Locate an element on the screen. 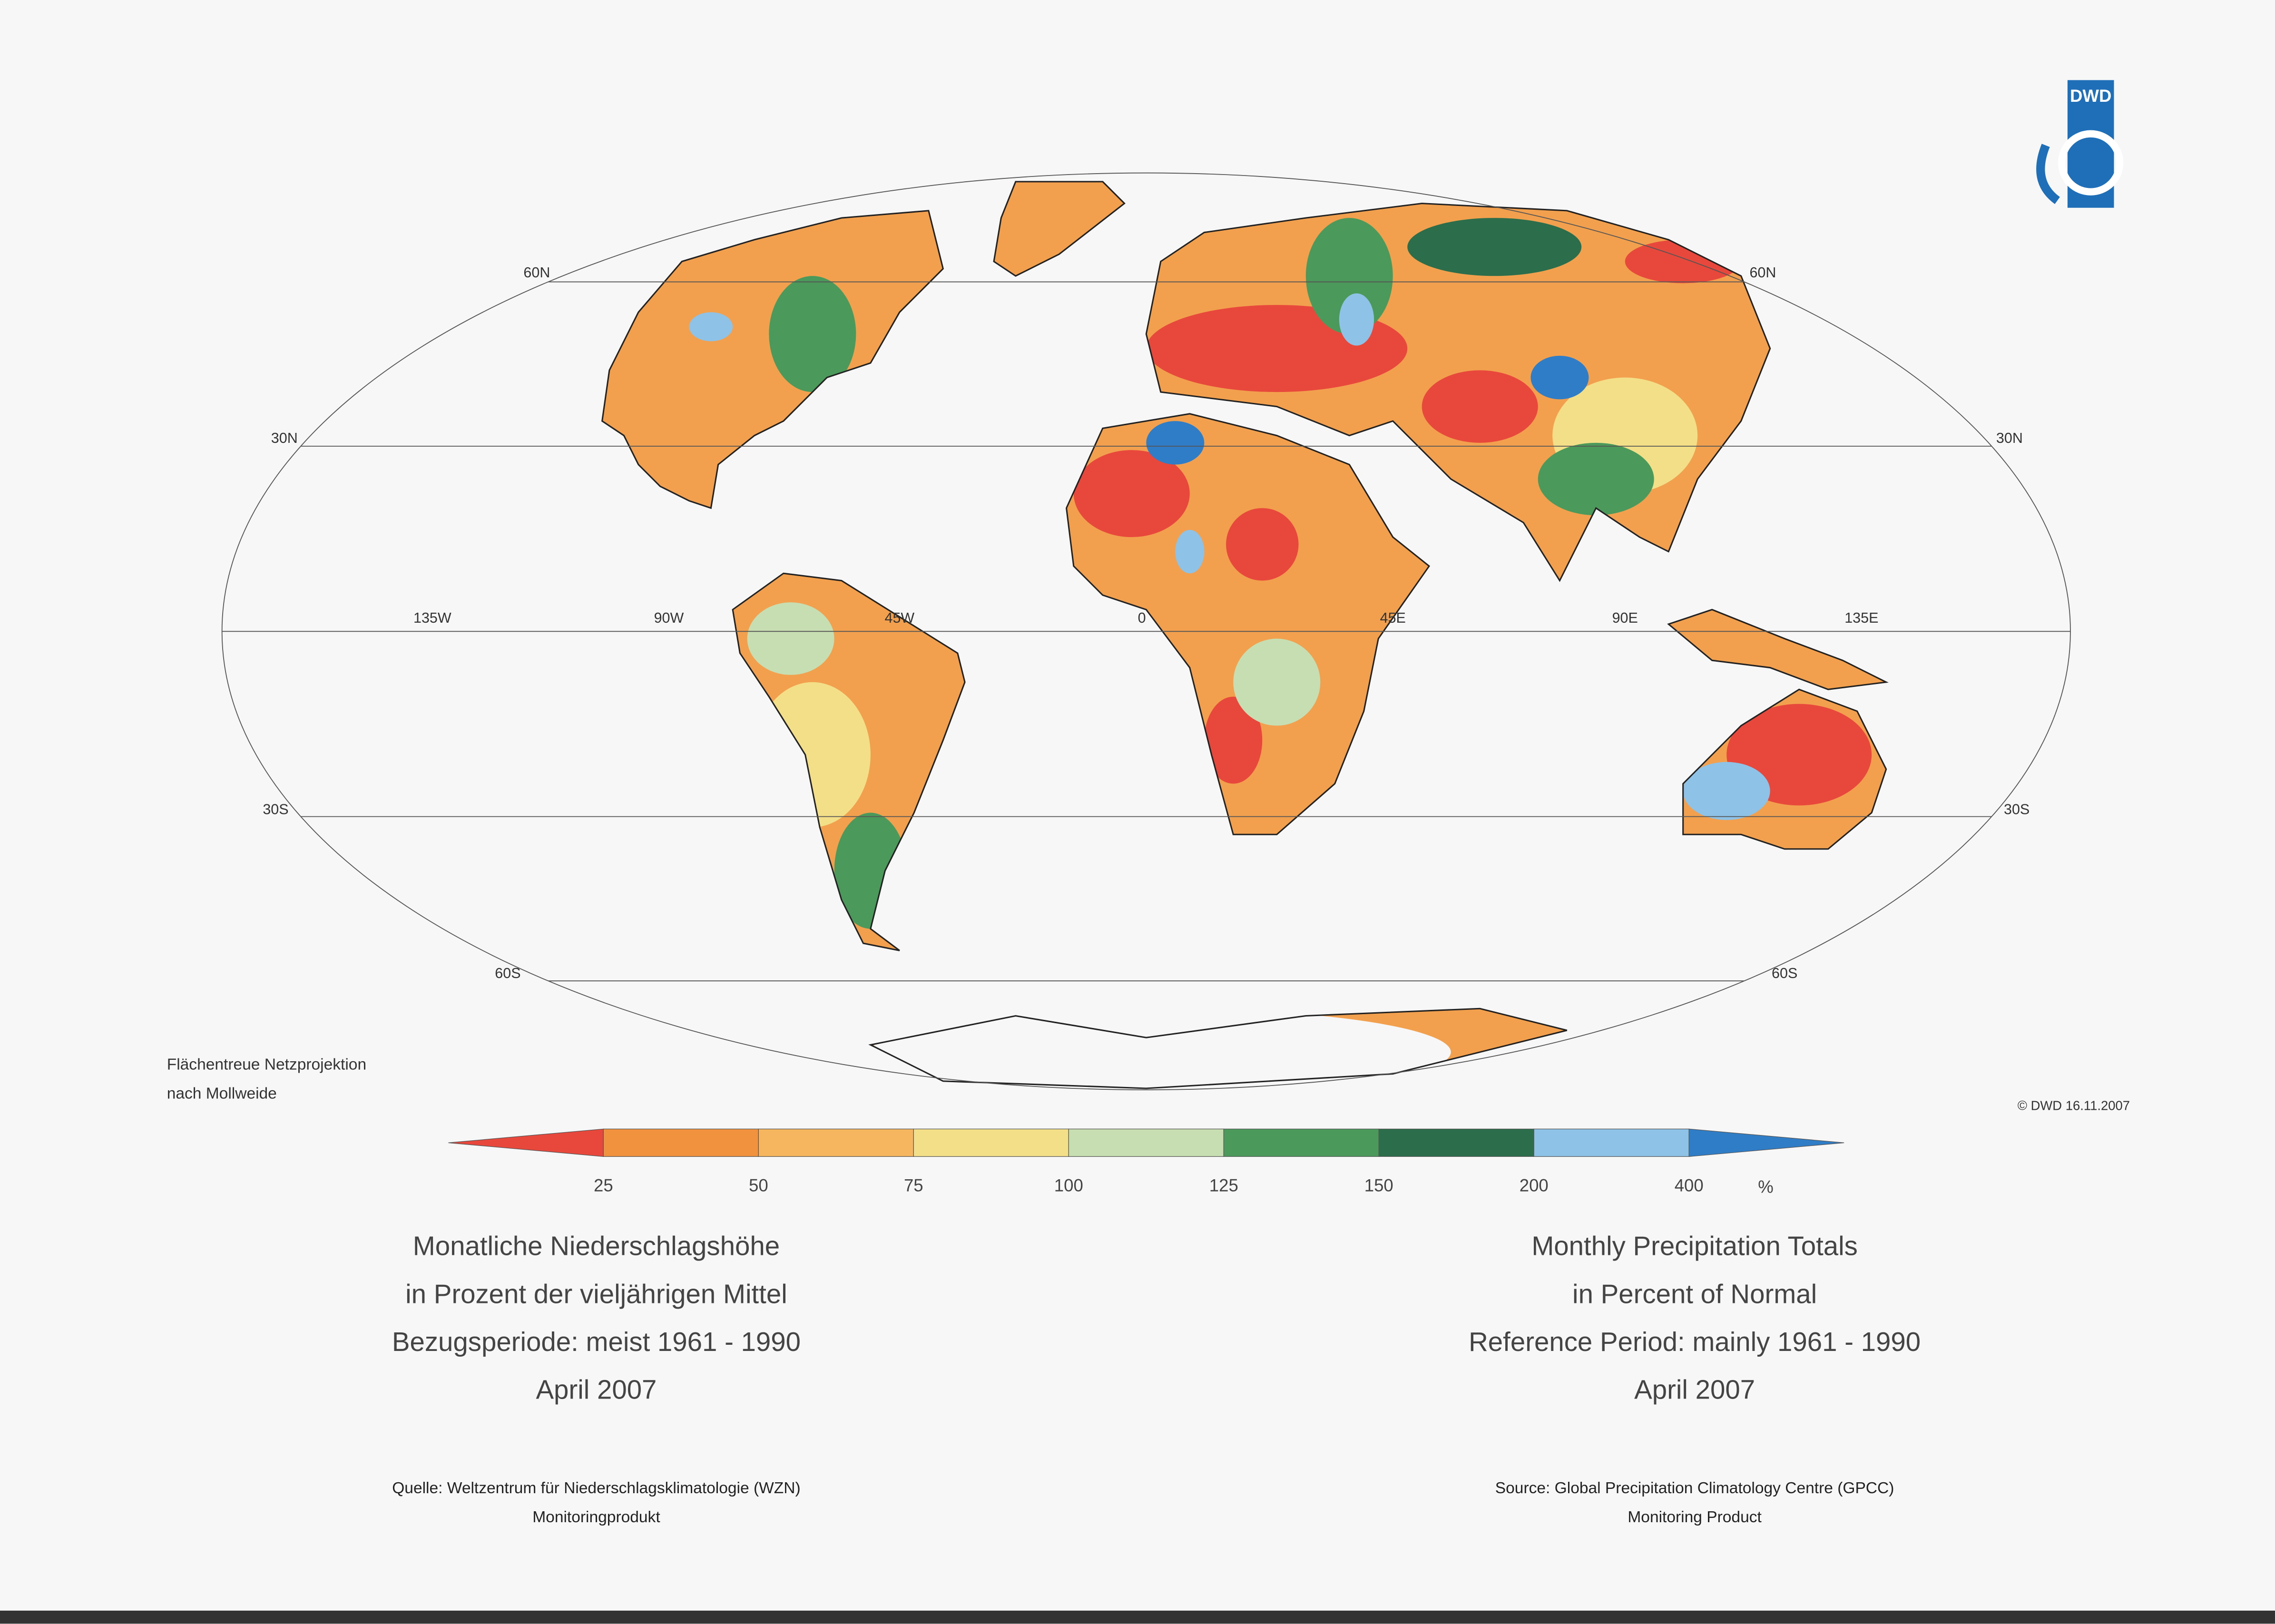 The height and width of the screenshot is (1624, 2275). source-line: Monitoring Product is located at coordinates (1695, 1517).